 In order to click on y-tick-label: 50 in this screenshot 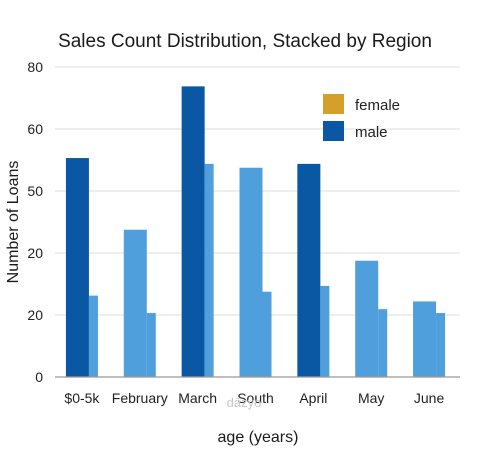, I will do `click(35, 191)`.